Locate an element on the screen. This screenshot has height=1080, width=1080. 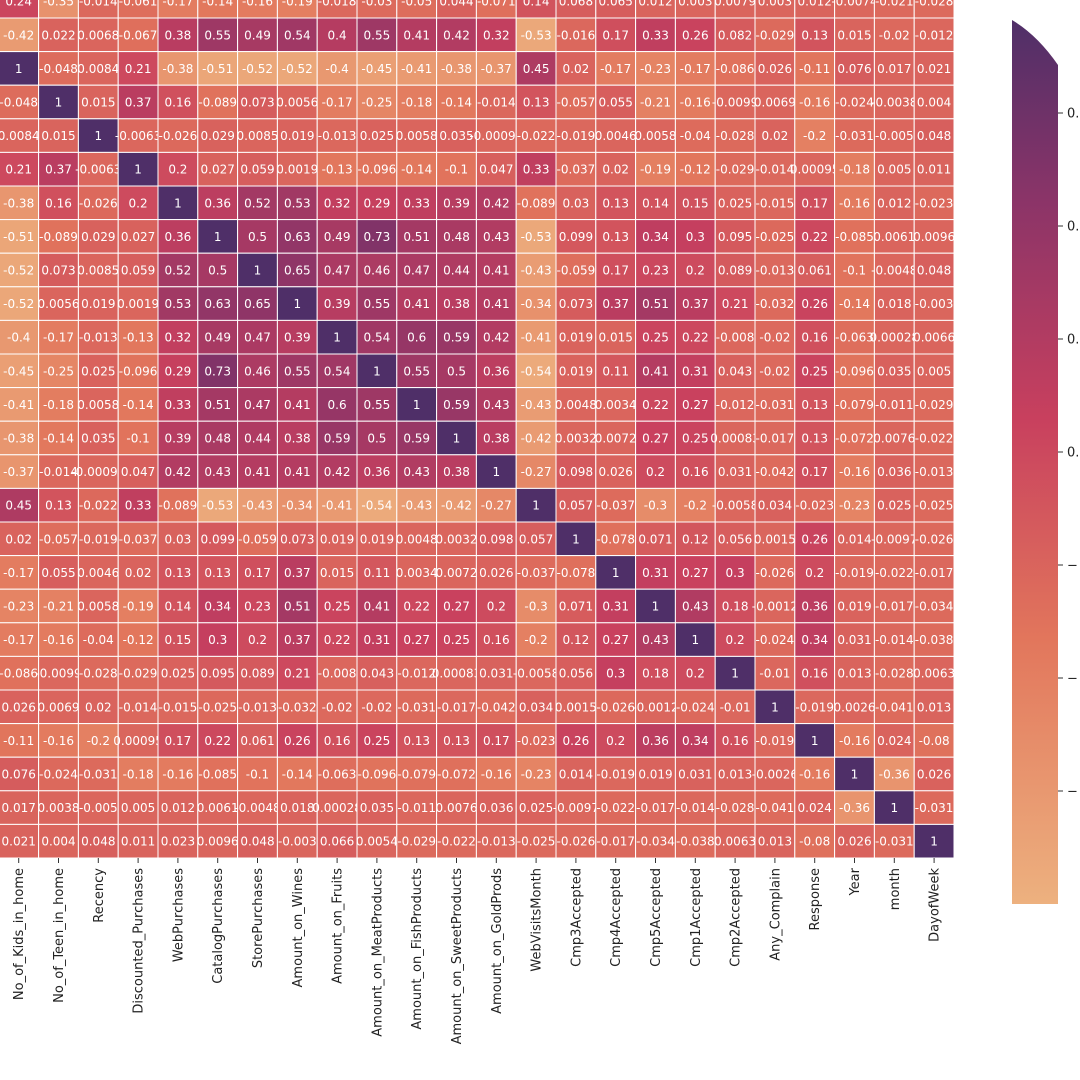
heatmap-cell-label: 0.036 is located at coordinates (894, 472).